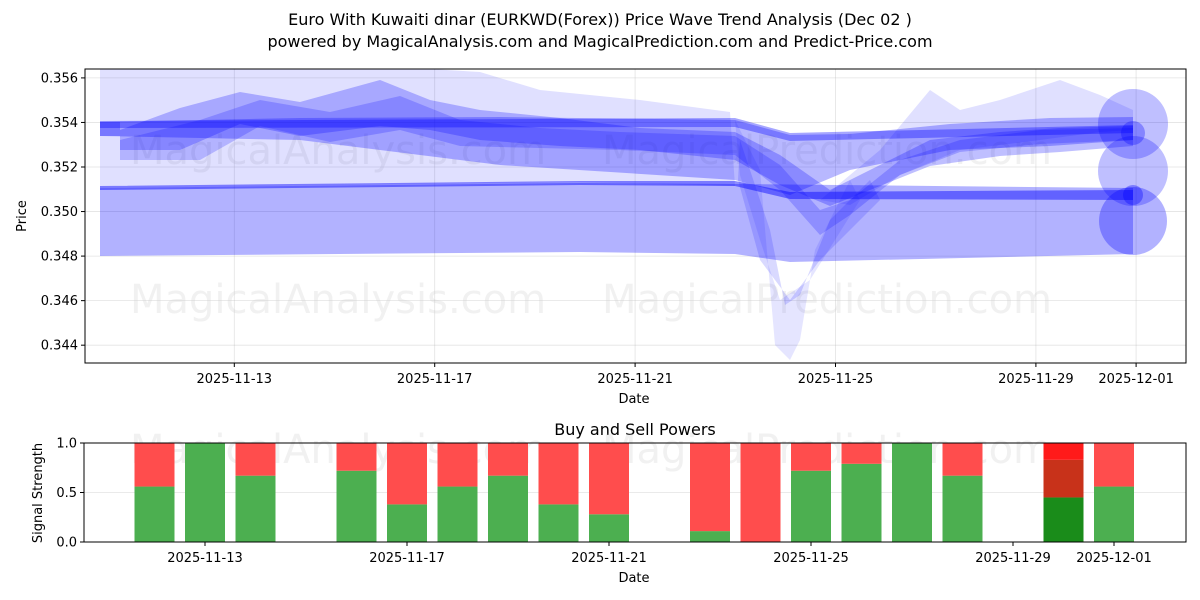  I want to click on price-y-axis: 0.344 0.346 0.348 0.350 0.352 0.354 0.356, so click(63, 212).